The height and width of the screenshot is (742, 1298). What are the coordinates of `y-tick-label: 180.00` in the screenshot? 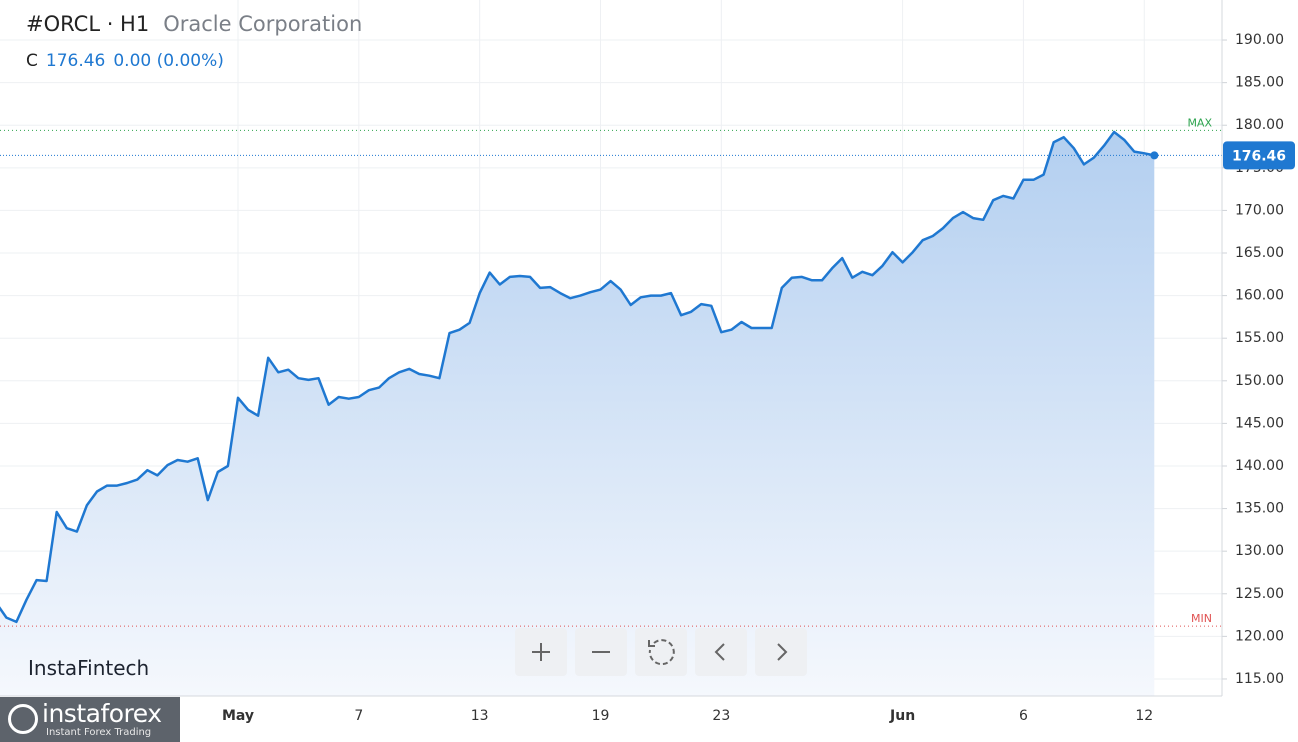 It's located at (1259, 125).